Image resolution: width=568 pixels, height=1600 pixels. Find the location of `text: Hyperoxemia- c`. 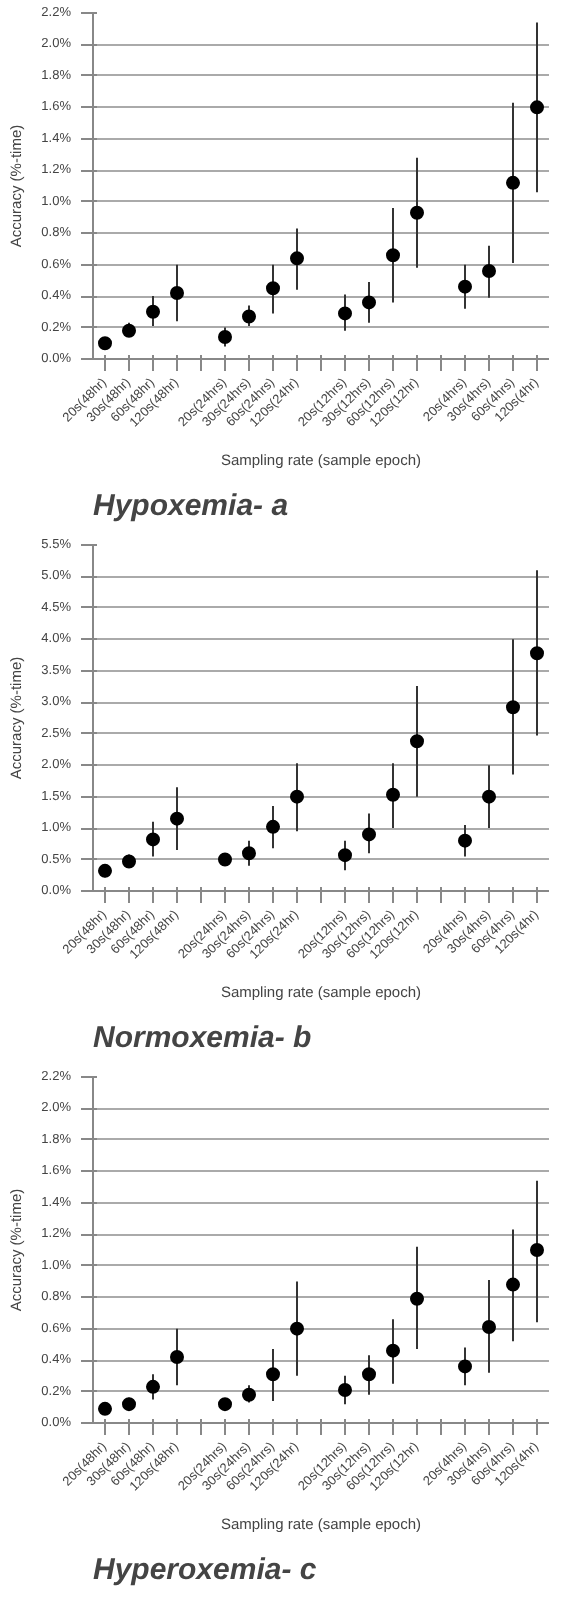

text: Hyperoxemia- c is located at coordinates (205, 1570).